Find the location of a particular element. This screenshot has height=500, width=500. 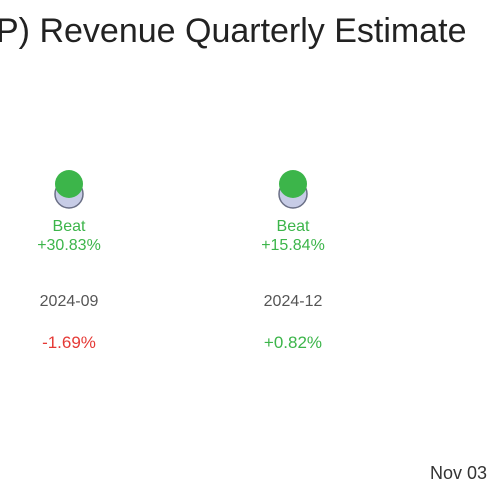

period-label: 2024-09 is located at coordinates (69, 301).